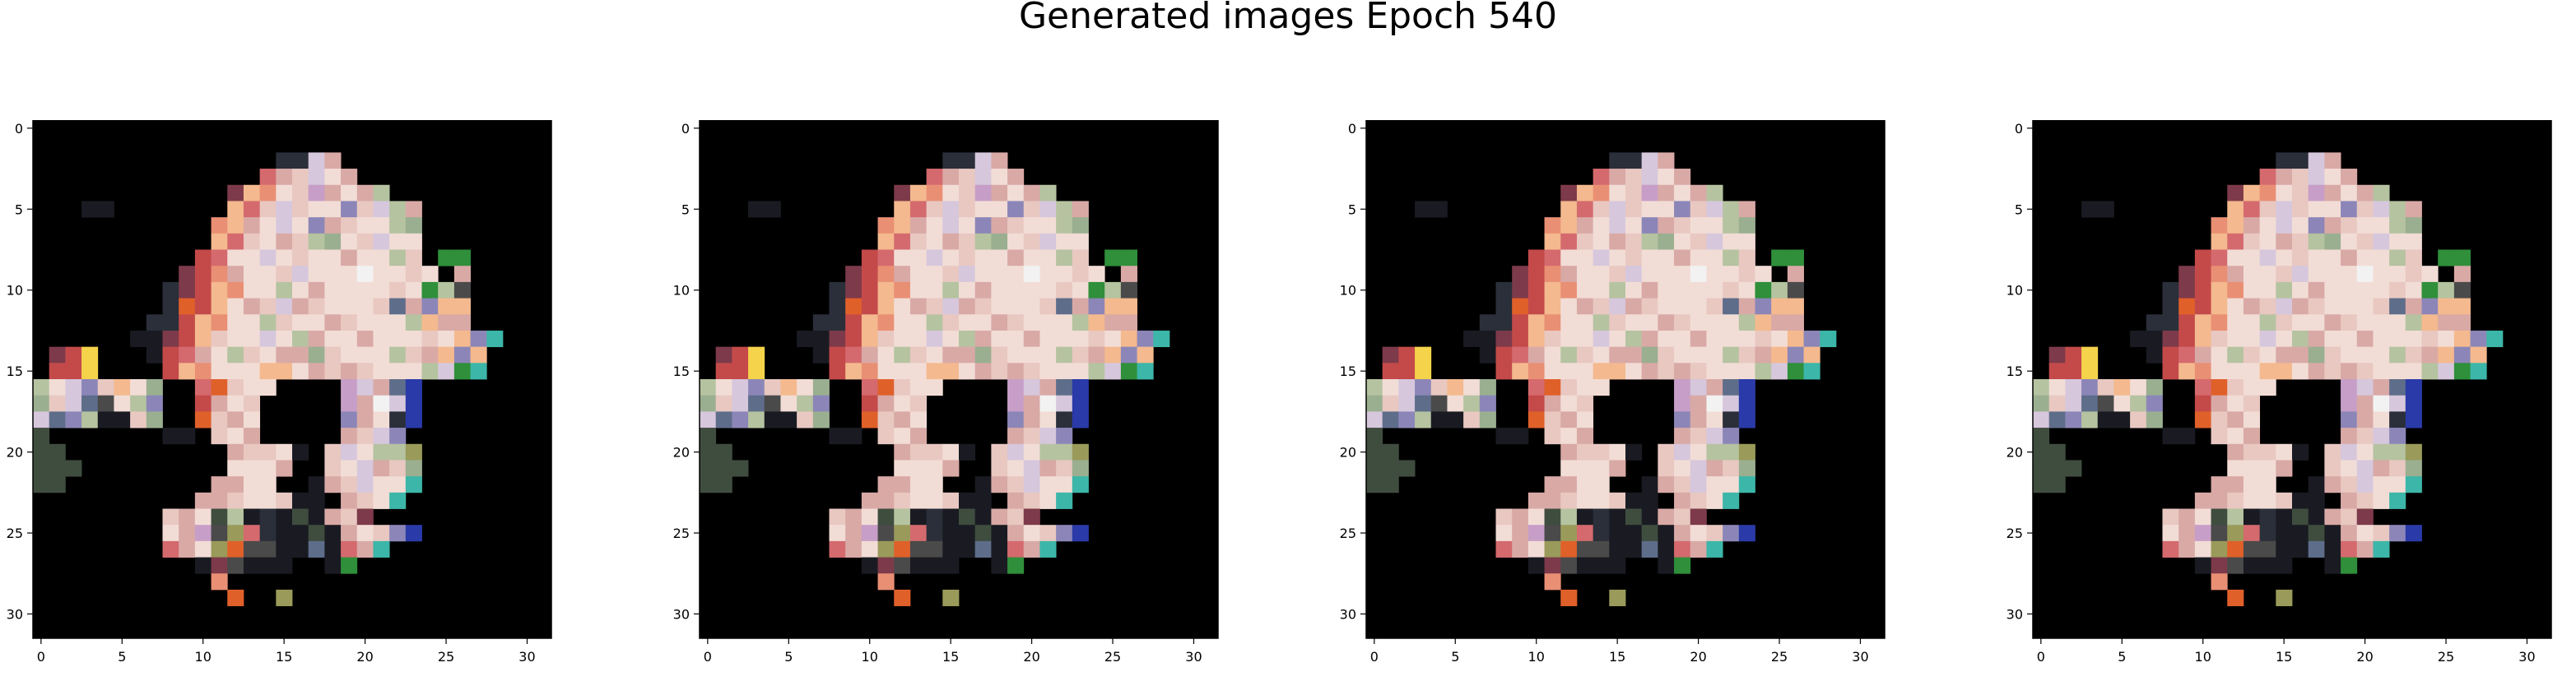 The height and width of the screenshot is (695, 2576). I want to click on x-tick-label: 10, so click(870, 657).